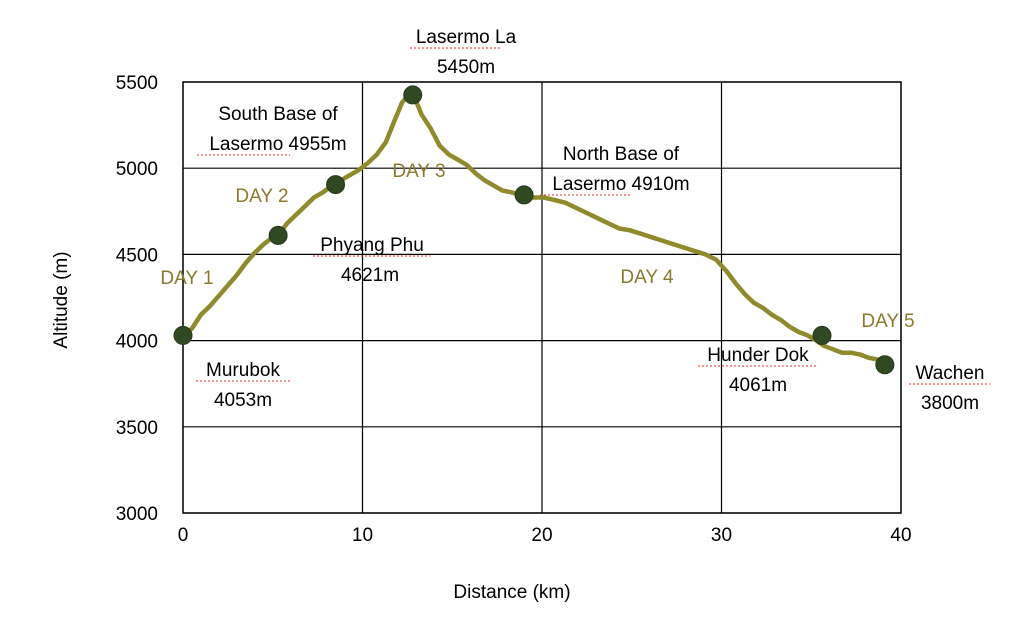  I want to click on waypoint-elev-north-base: Lasermo 4910m, so click(620, 184).